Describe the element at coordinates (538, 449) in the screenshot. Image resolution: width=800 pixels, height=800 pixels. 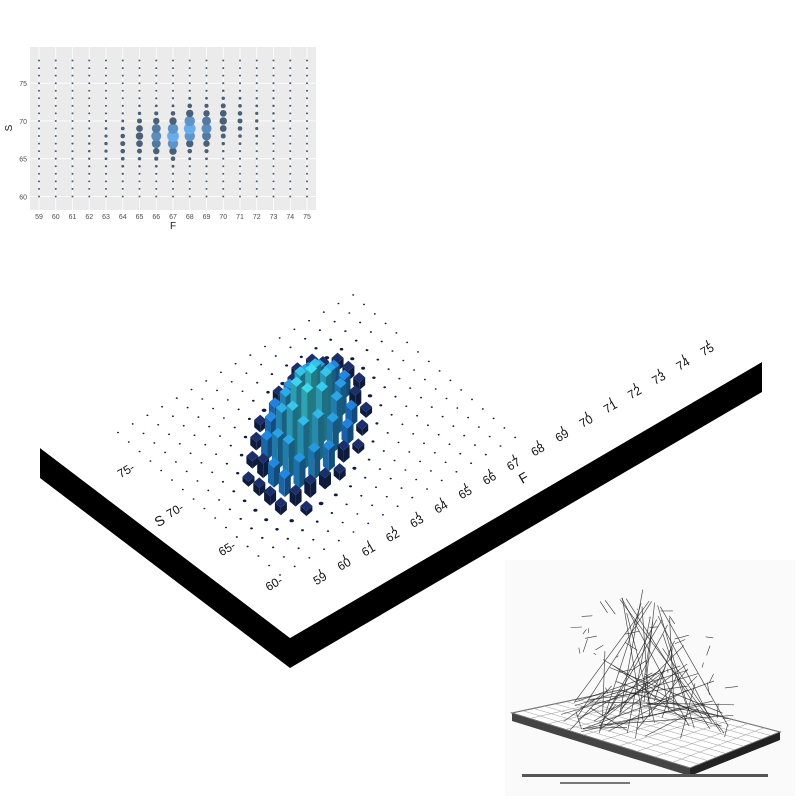
I see `3d-f-tick-68: 68` at that location.